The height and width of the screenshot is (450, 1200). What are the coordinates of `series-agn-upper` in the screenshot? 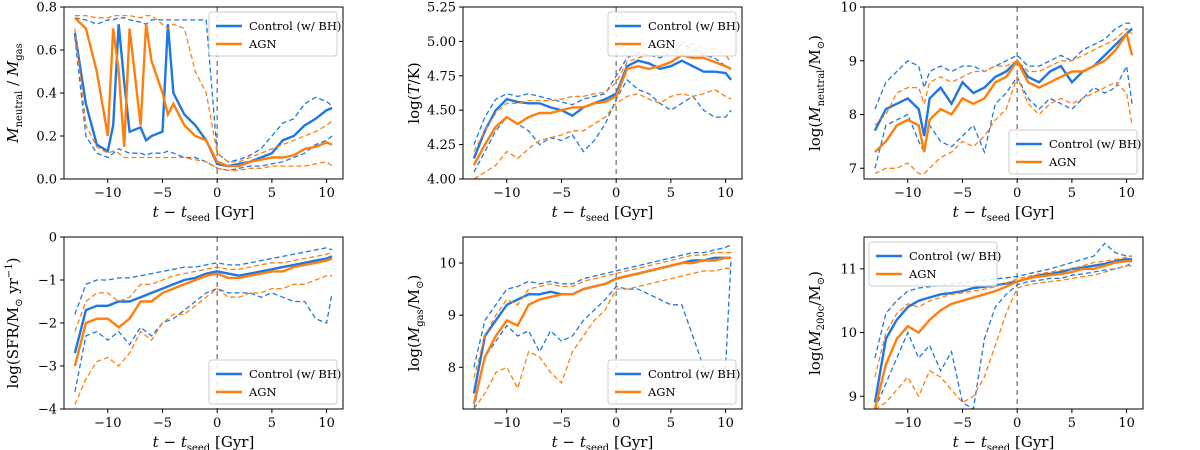 It's located at (203, 88).